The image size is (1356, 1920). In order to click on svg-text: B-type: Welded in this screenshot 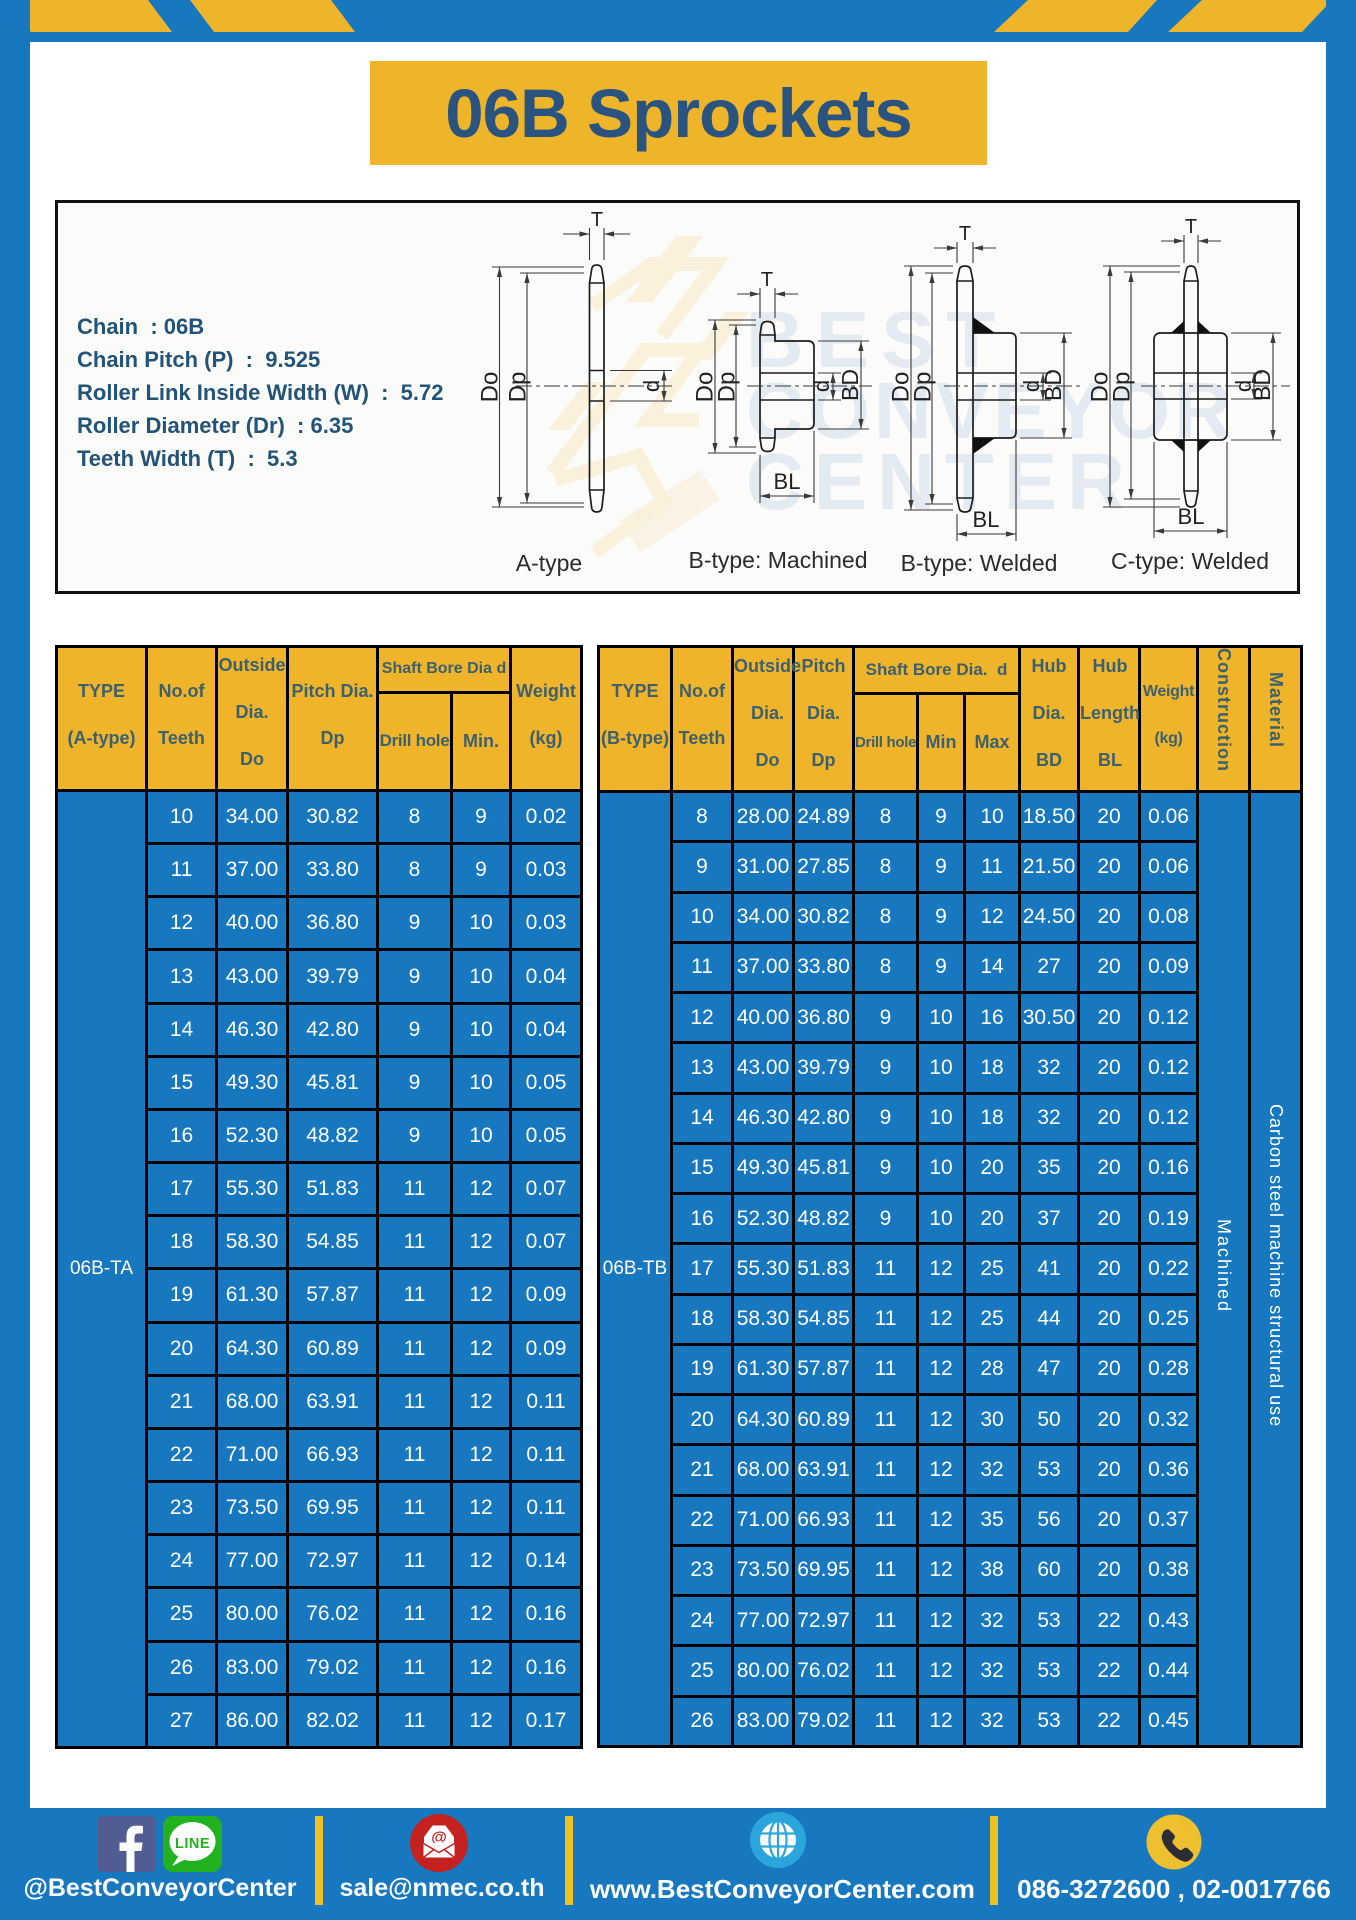, I will do `click(979, 563)`.